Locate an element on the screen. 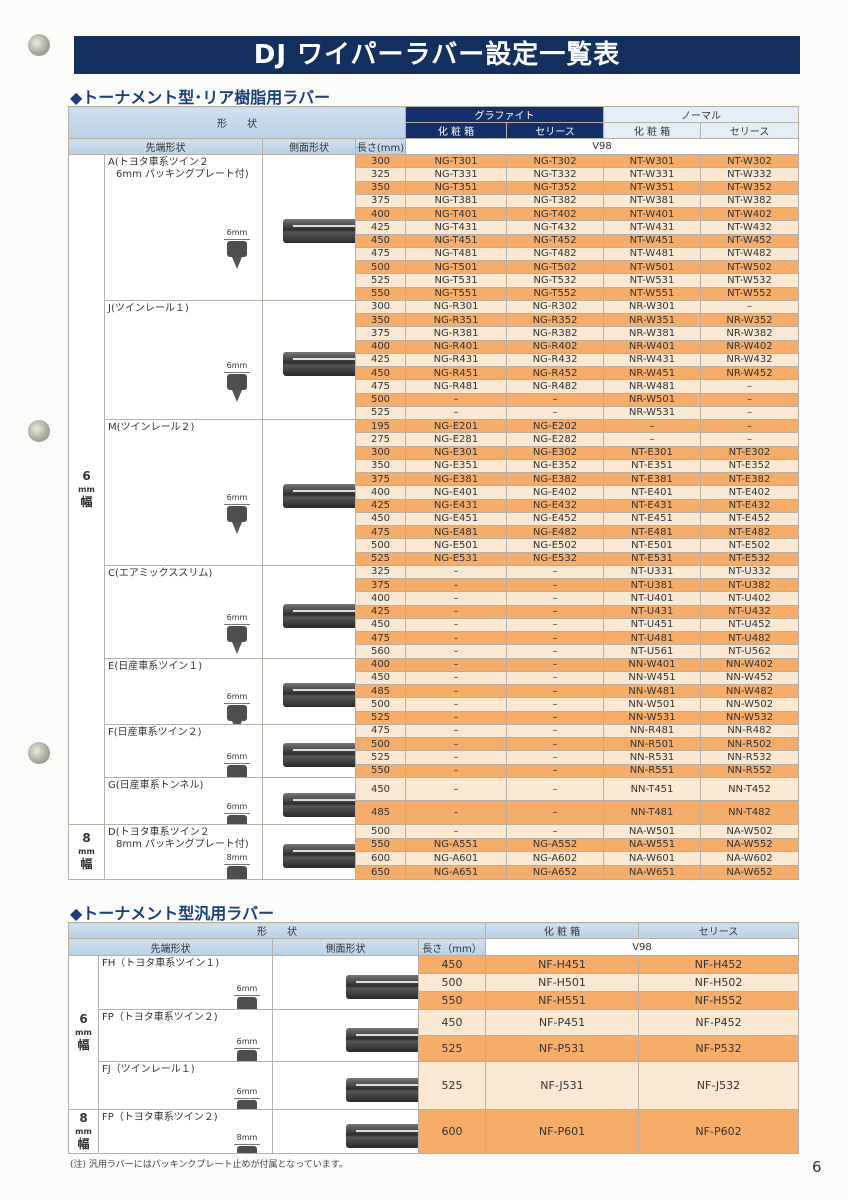 This screenshot has width=848, height=1200. table-row: 500 NG-E501 NG-E502 NT-E501 NT-E502 is located at coordinates (434, 545).